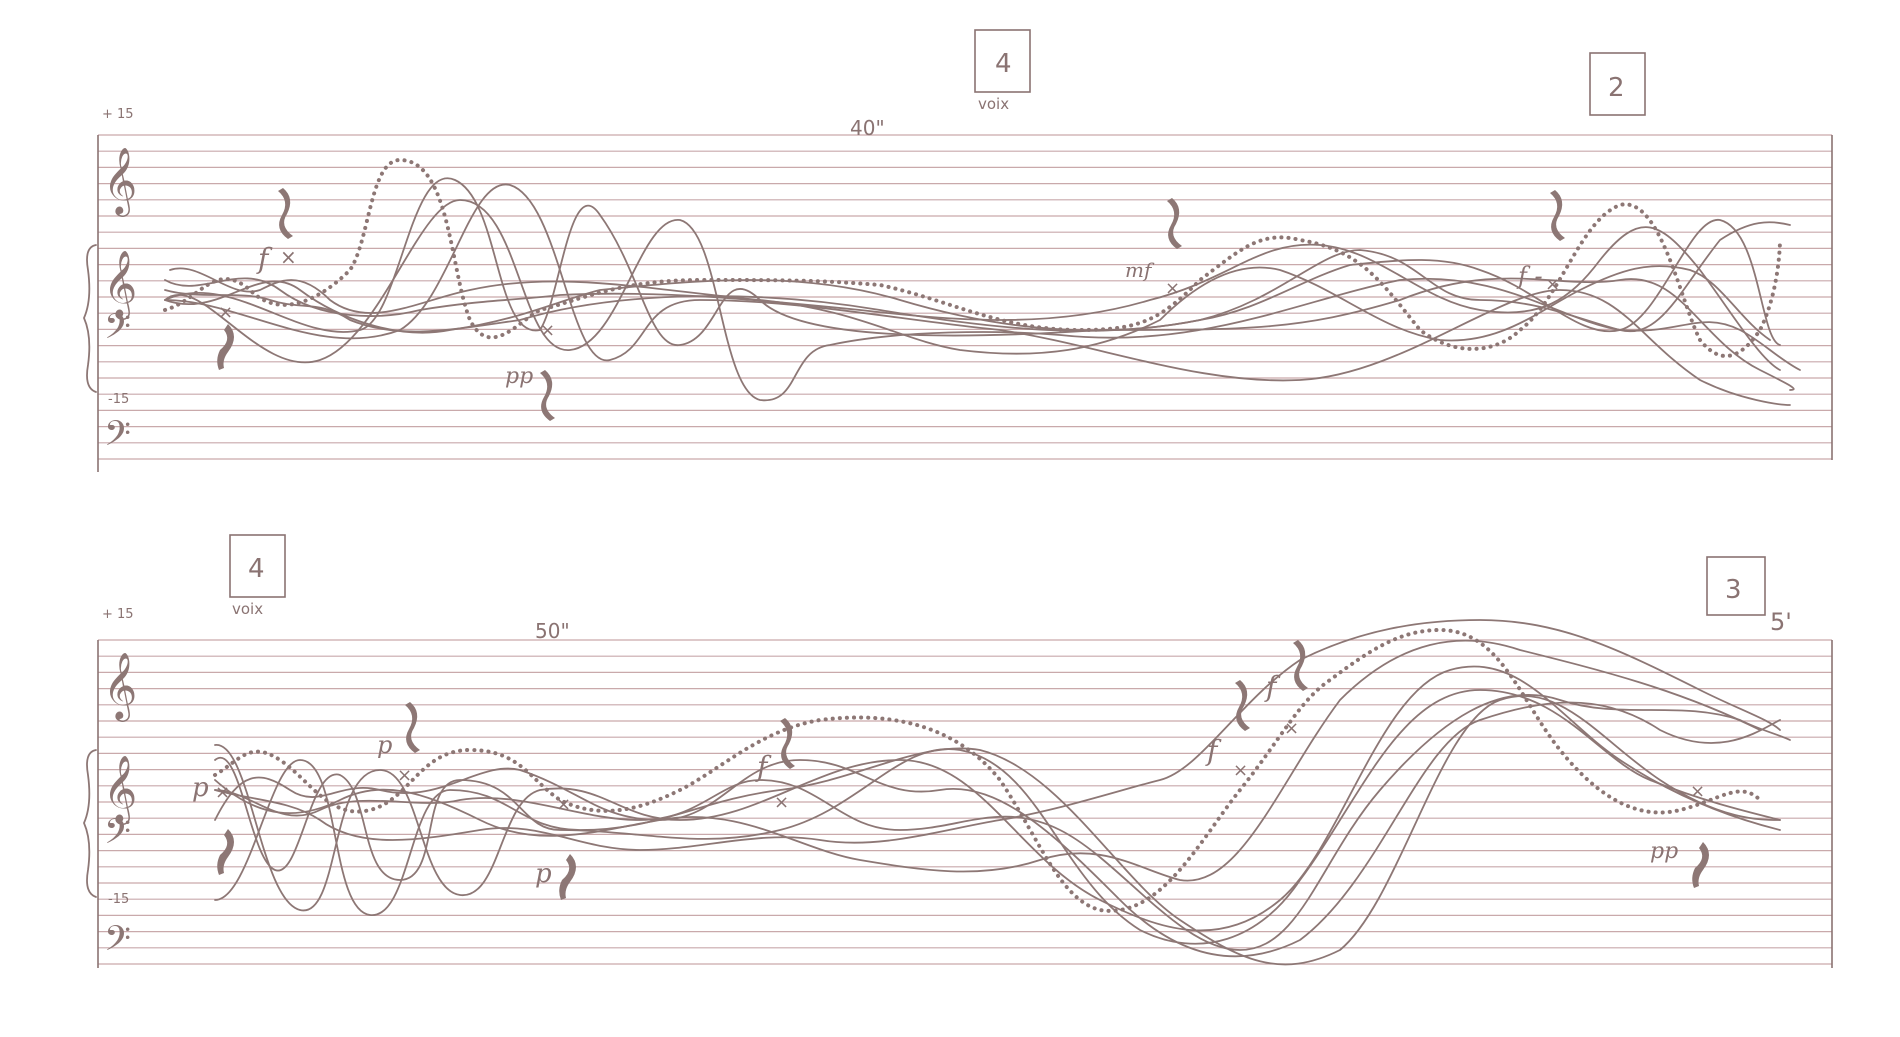 This screenshot has width=1900, height=1037. What do you see at coordinates (552, 631) in the screenshot?
I see `time-label: 50"` at bounding box center [552, 631].